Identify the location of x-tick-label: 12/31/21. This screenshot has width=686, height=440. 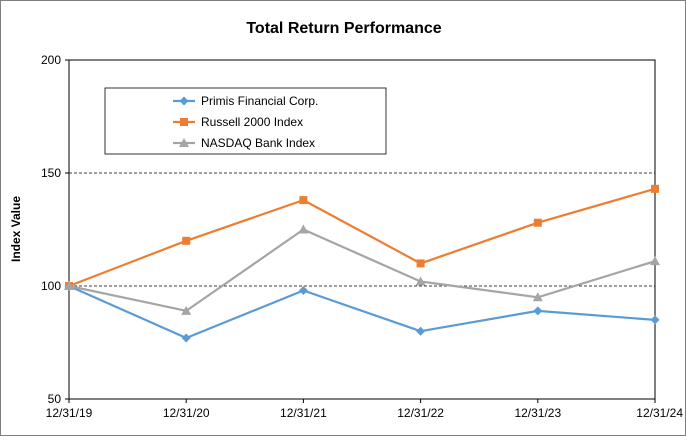
(303, 413).